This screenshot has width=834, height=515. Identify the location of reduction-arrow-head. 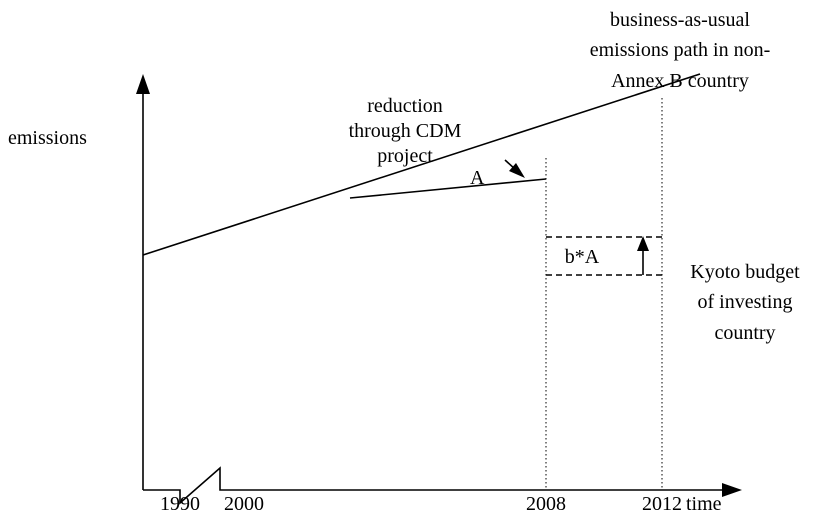
(517, 170).